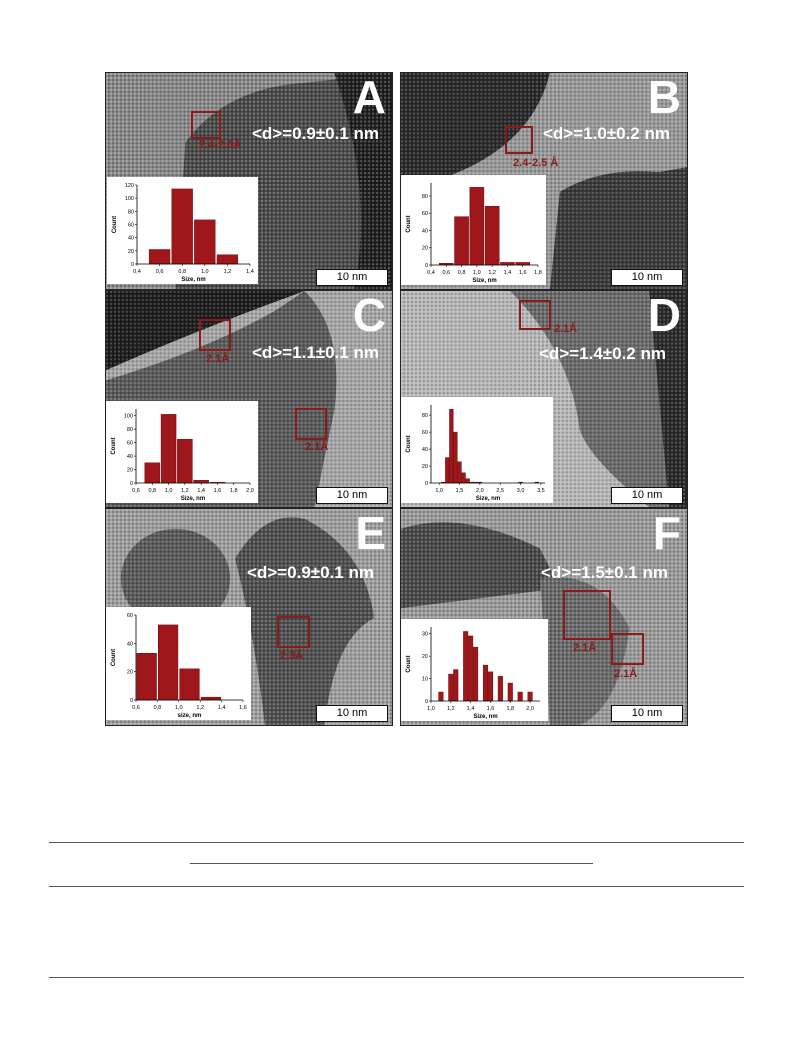  I want to click on y-tick-label: 100, so click(129, 199).